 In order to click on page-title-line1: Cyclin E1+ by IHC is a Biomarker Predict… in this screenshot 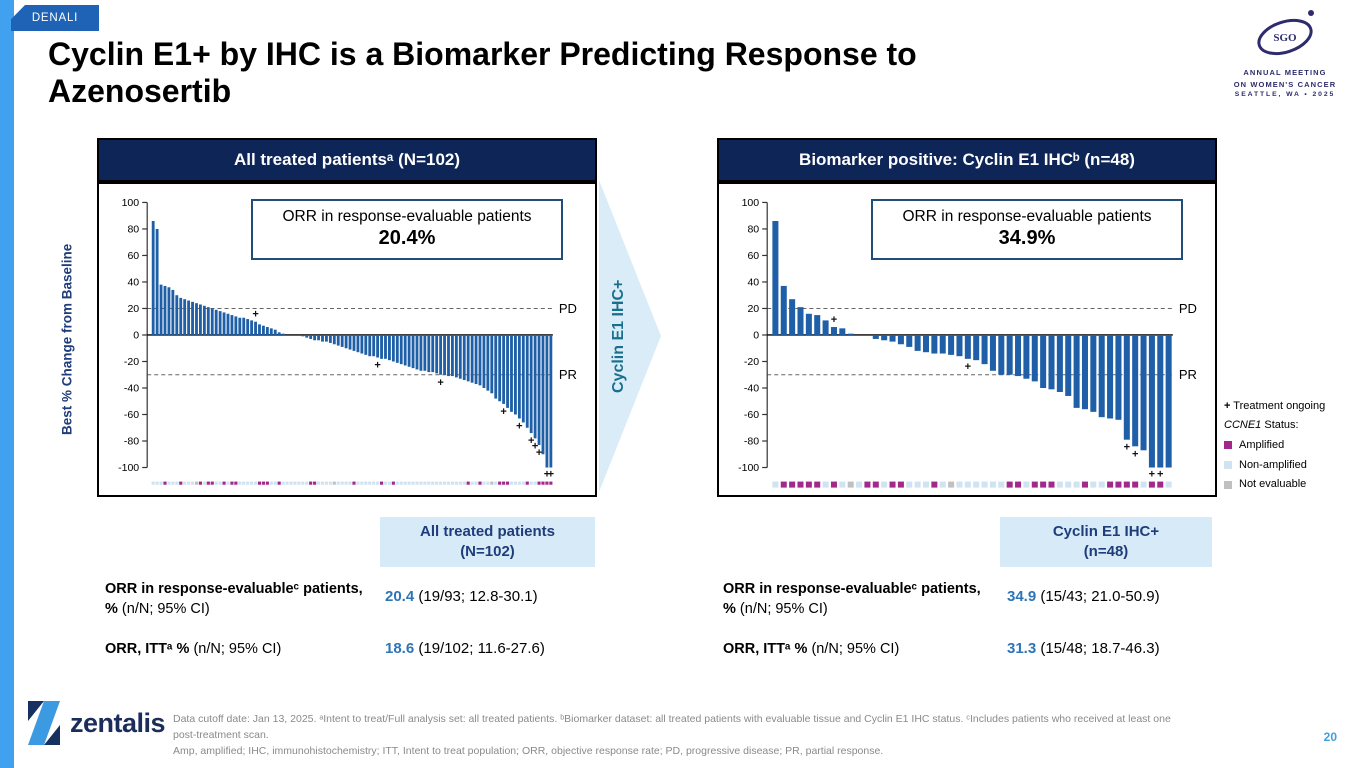, I will do `click(482, 54)`.